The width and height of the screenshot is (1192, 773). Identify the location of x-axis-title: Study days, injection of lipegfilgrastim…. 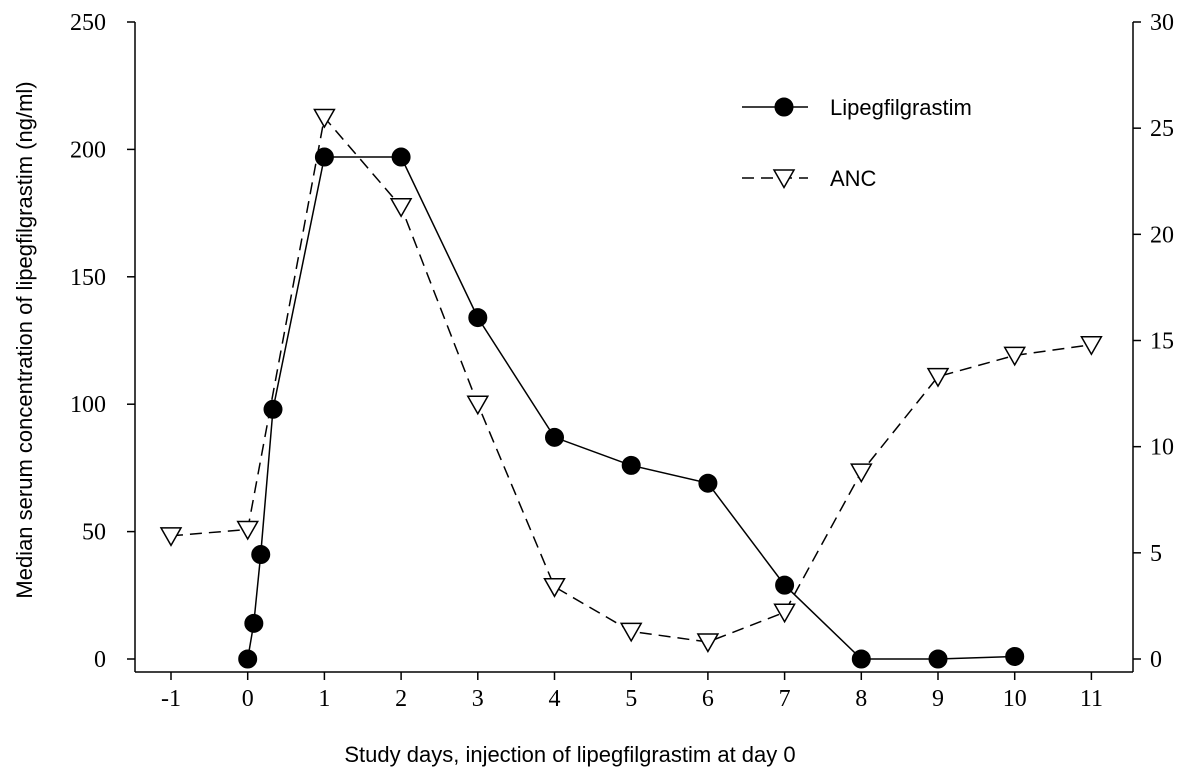
(569, 754).